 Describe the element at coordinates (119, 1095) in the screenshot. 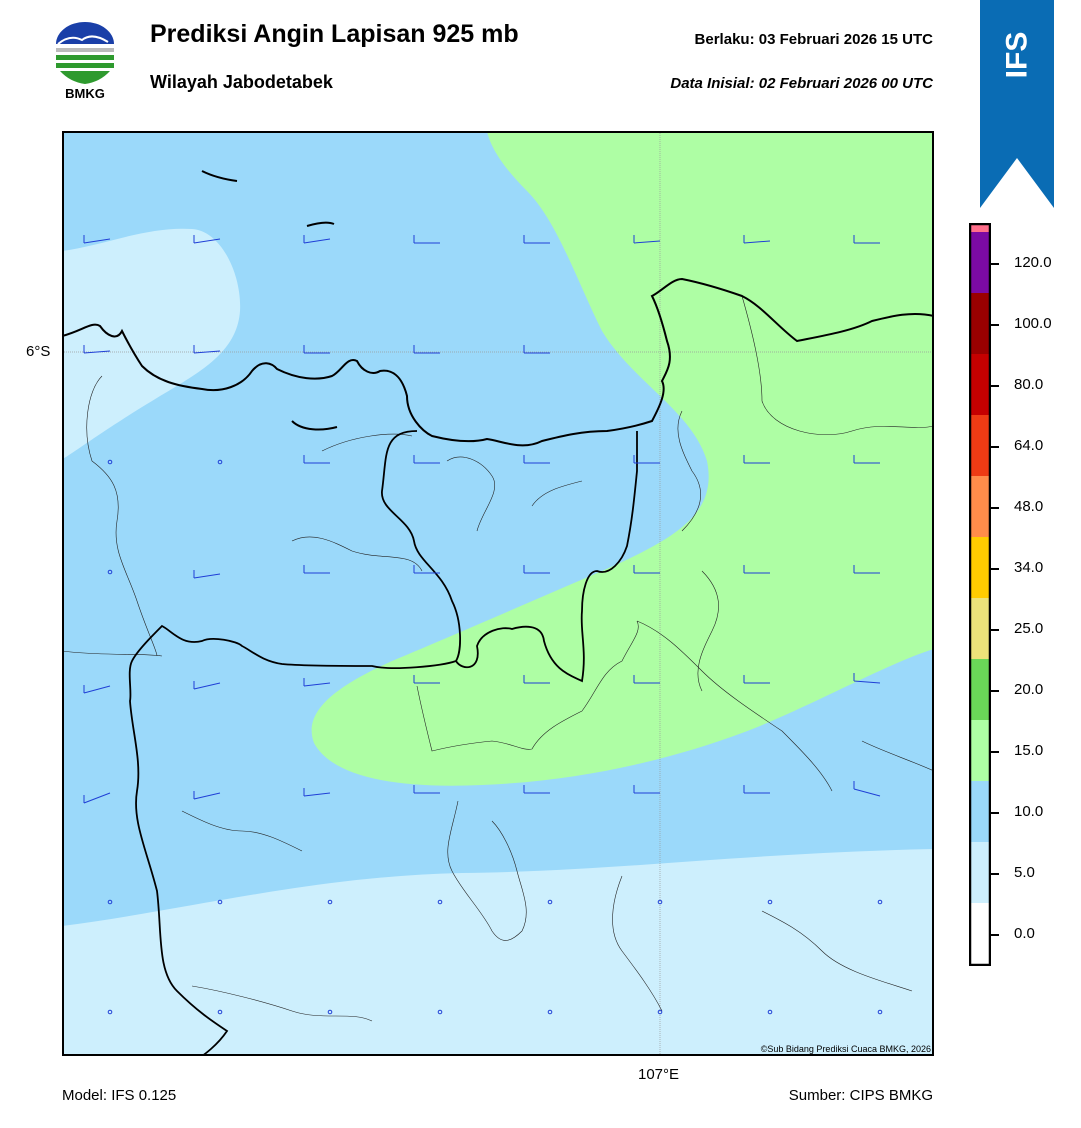

I see `model-label: Model: IFS 0.125` at that location.